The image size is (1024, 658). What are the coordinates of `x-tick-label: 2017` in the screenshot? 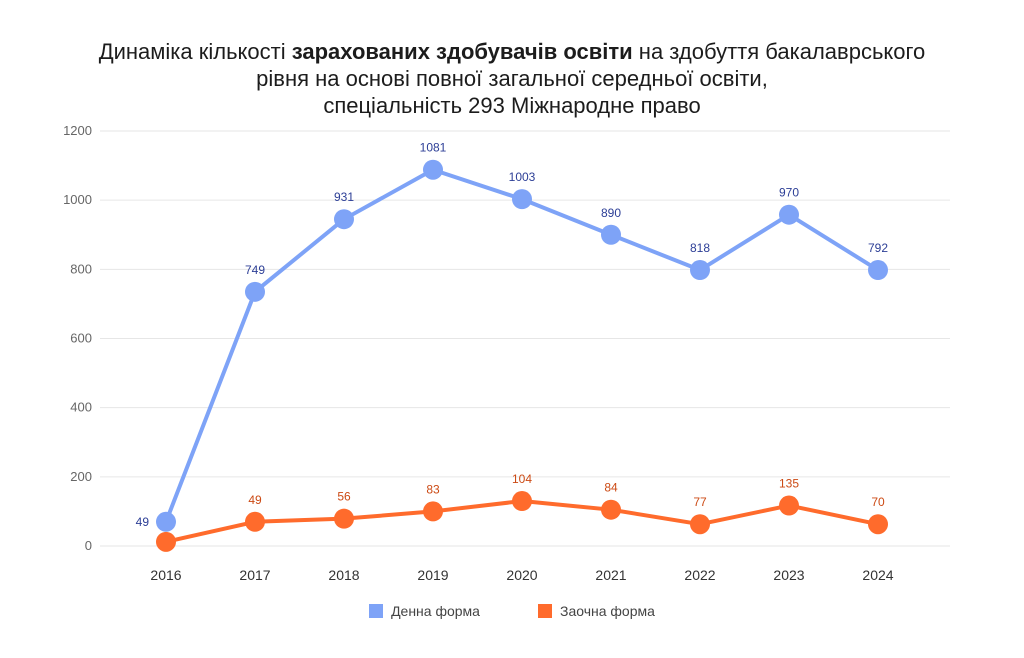 It's located at (254, 575).